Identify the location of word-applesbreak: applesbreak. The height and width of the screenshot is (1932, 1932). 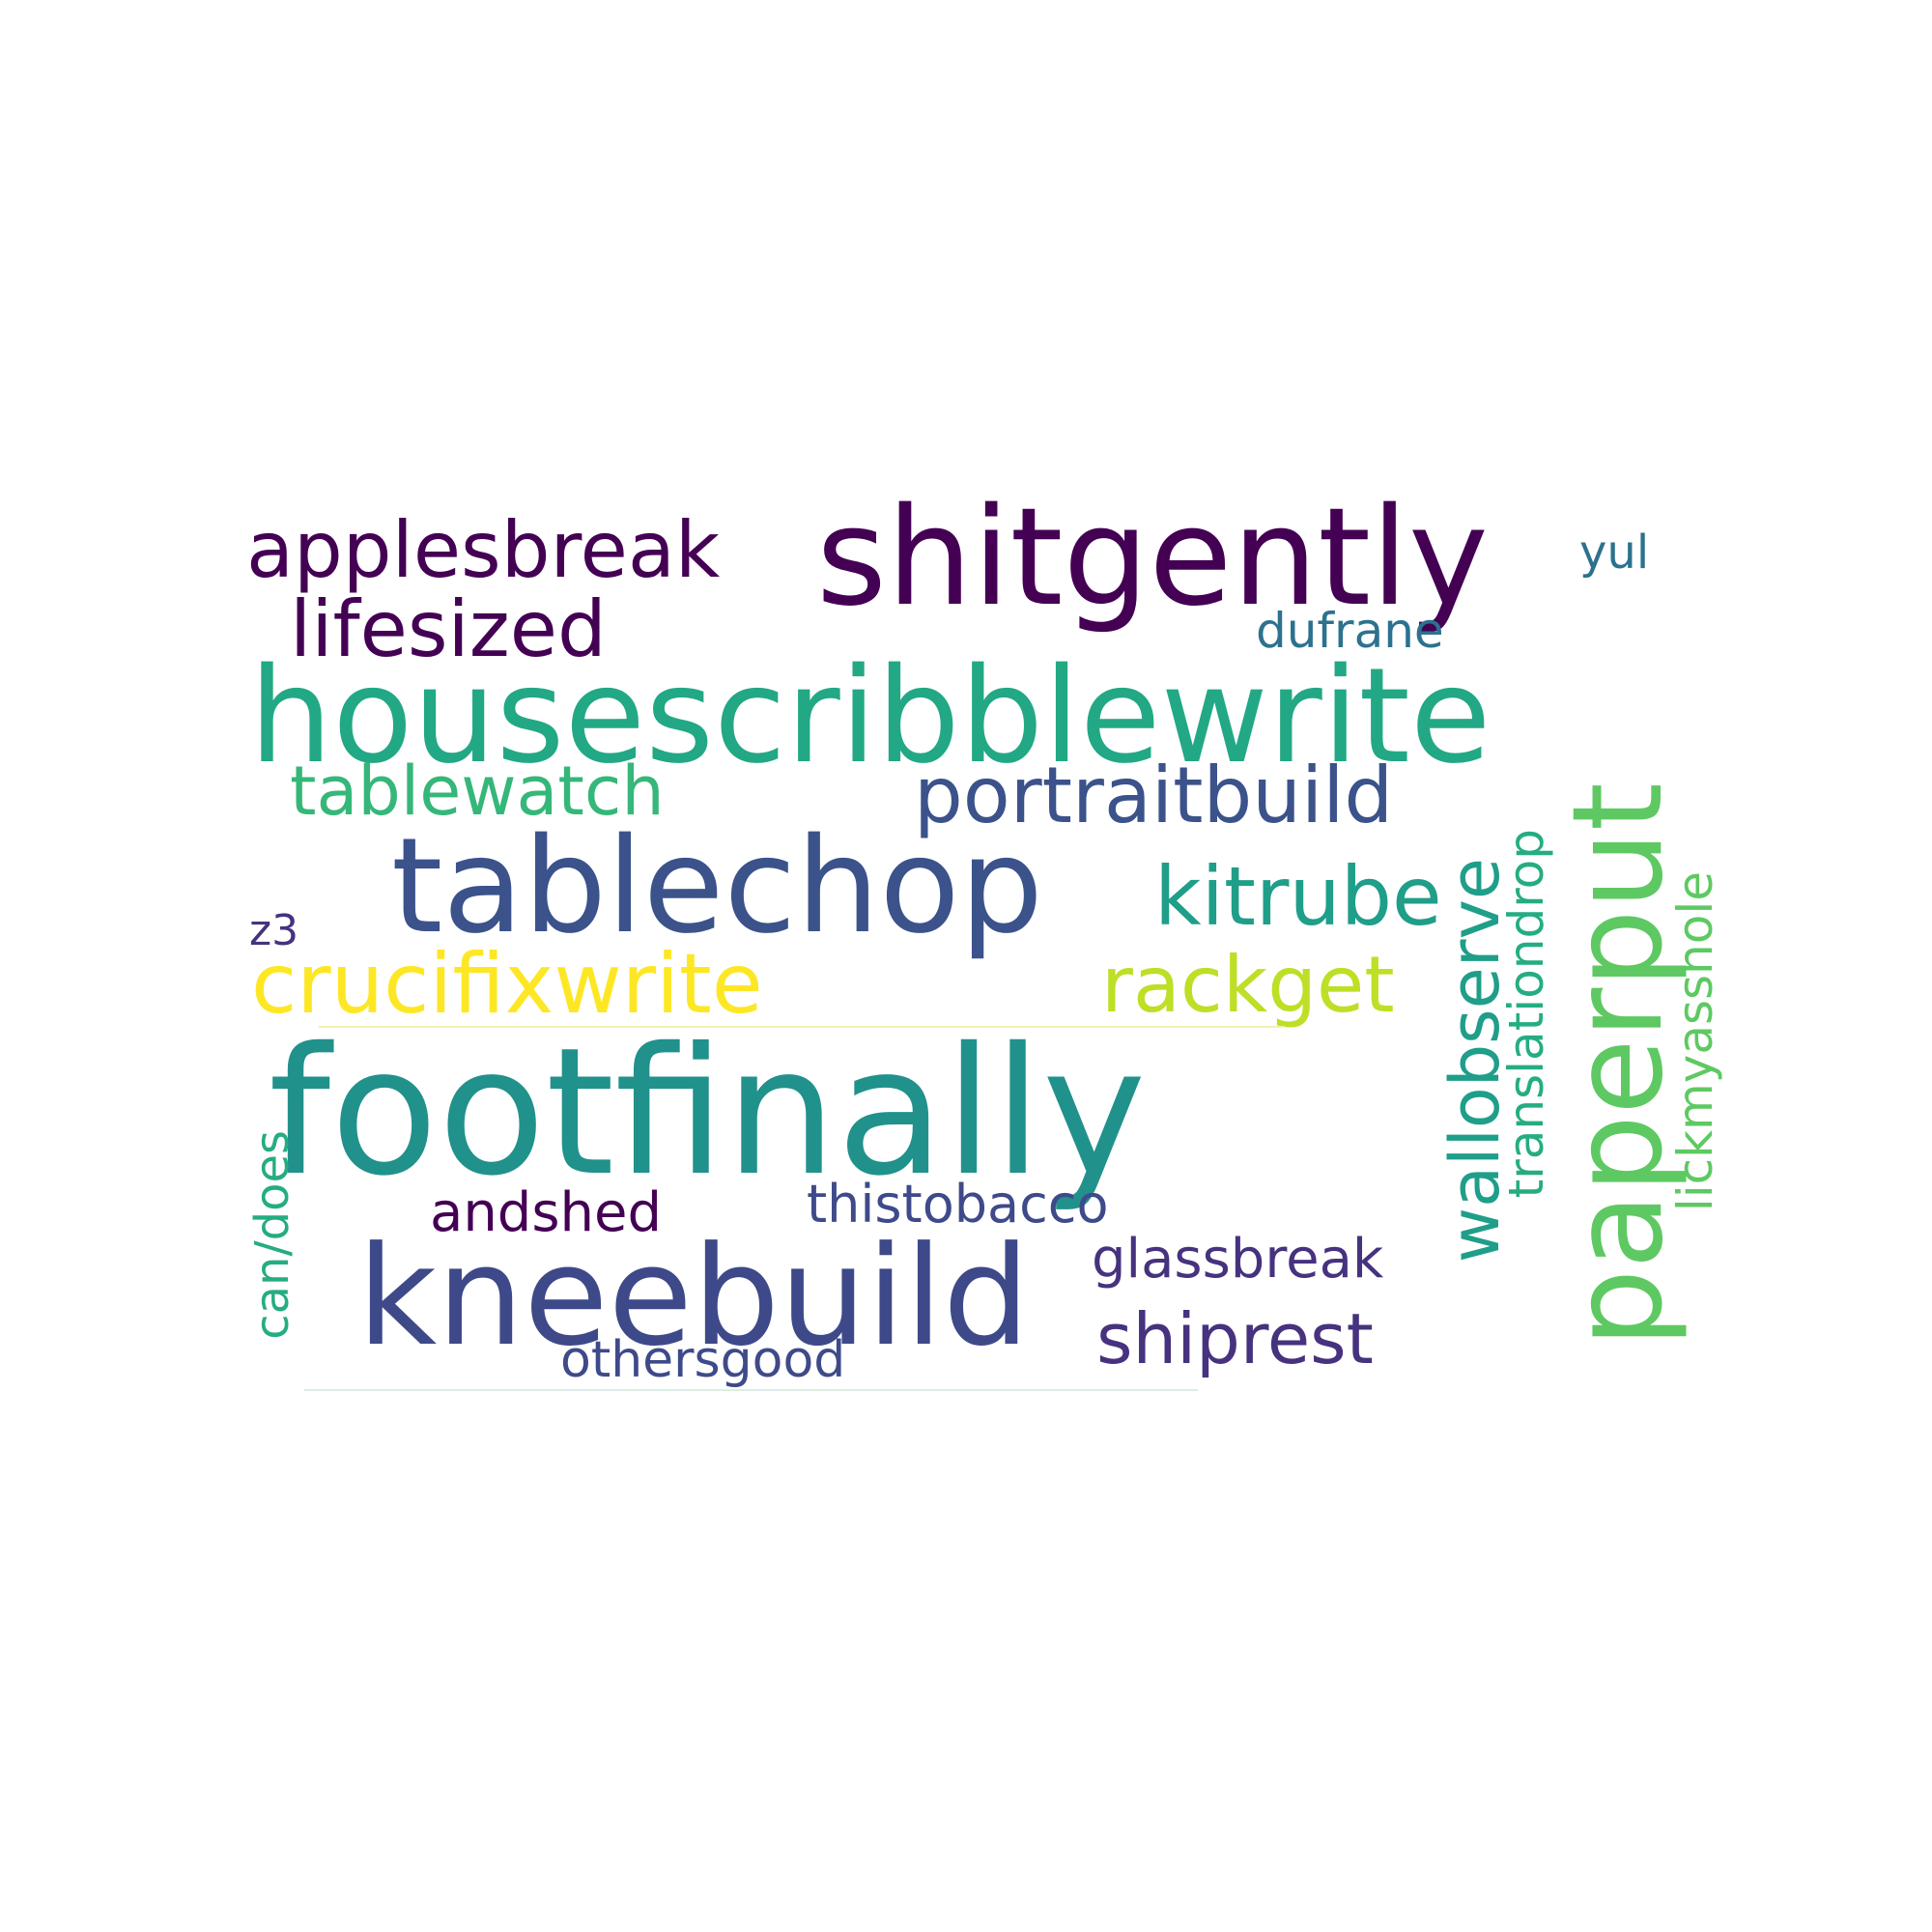
(483, 550).